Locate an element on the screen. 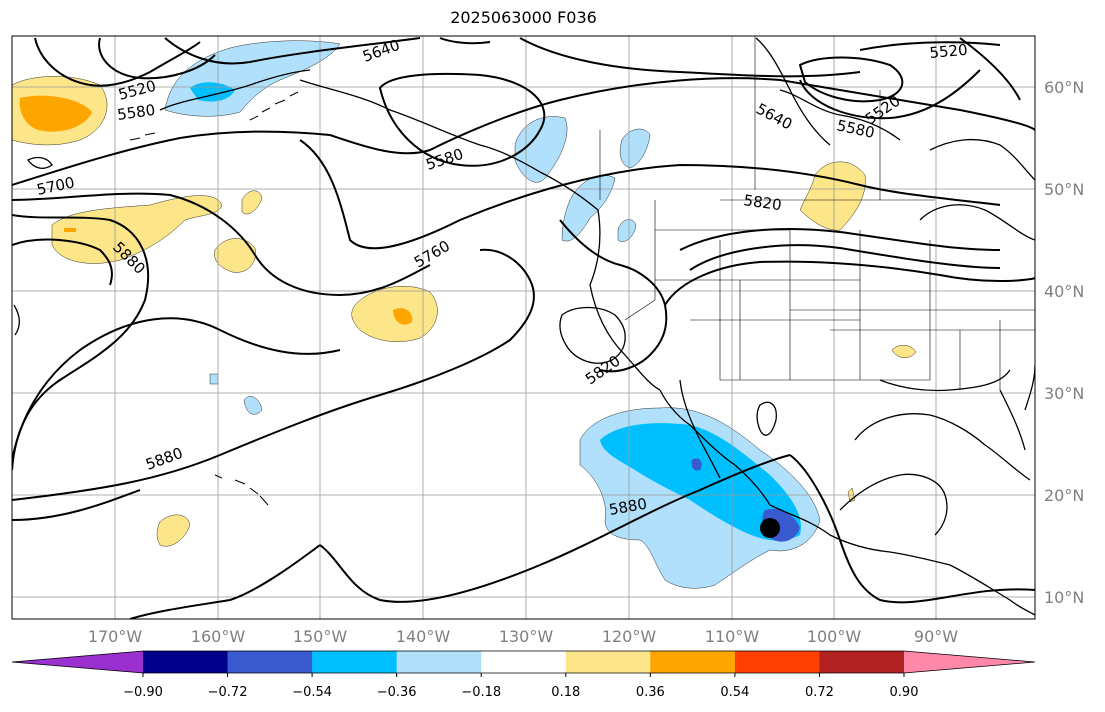  contour-label: 5580 is located at coordinates (136, 112).